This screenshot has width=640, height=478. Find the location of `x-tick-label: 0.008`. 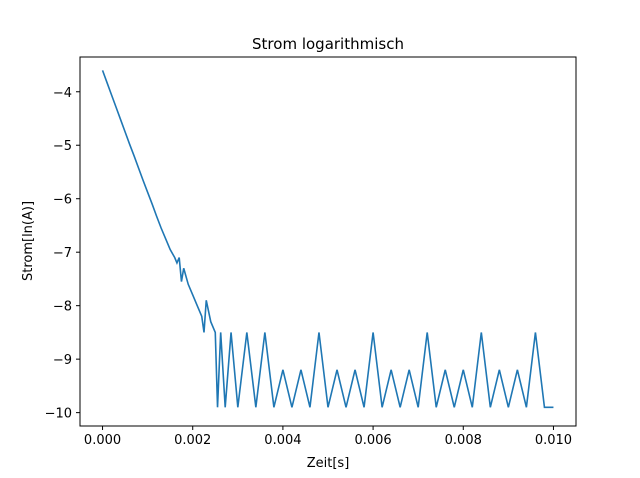

x-tick-label: 0.008 is located at coordinates (463, 440).